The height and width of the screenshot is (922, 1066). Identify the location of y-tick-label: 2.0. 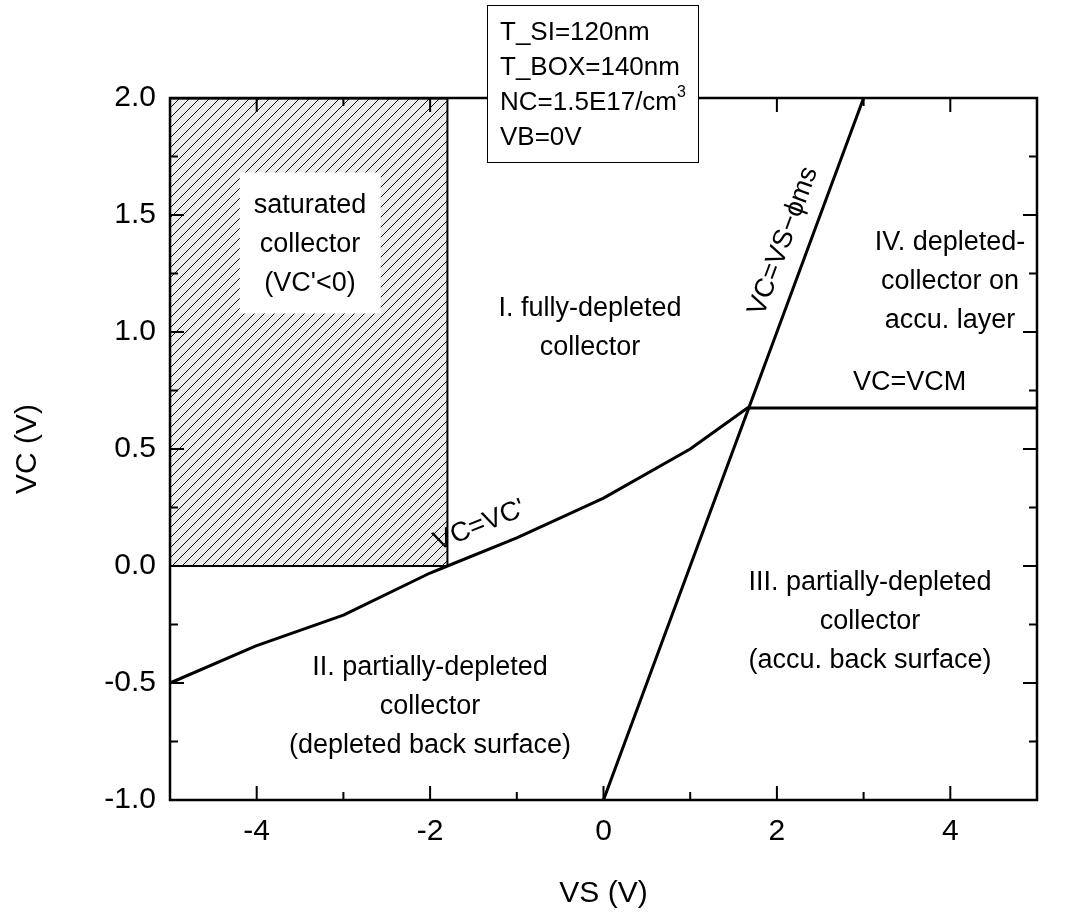
(135, 96).